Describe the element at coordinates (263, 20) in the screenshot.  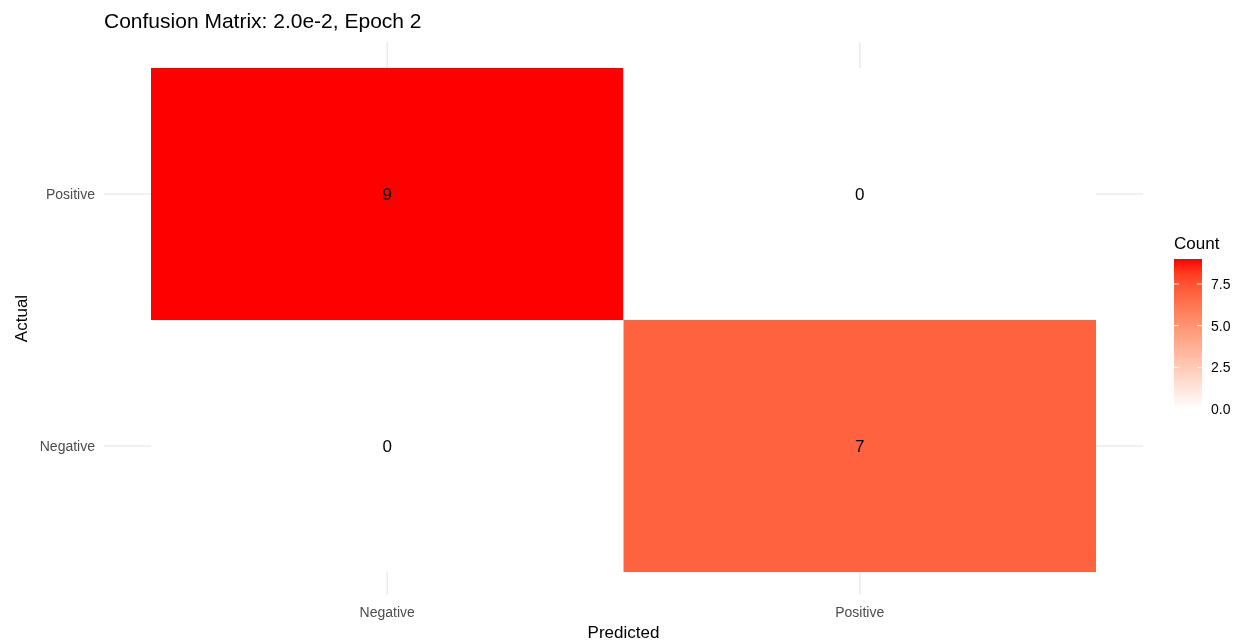
I see `chart-title: Confusion Matrix: 2.0e-2, Epoch 2` at that location.